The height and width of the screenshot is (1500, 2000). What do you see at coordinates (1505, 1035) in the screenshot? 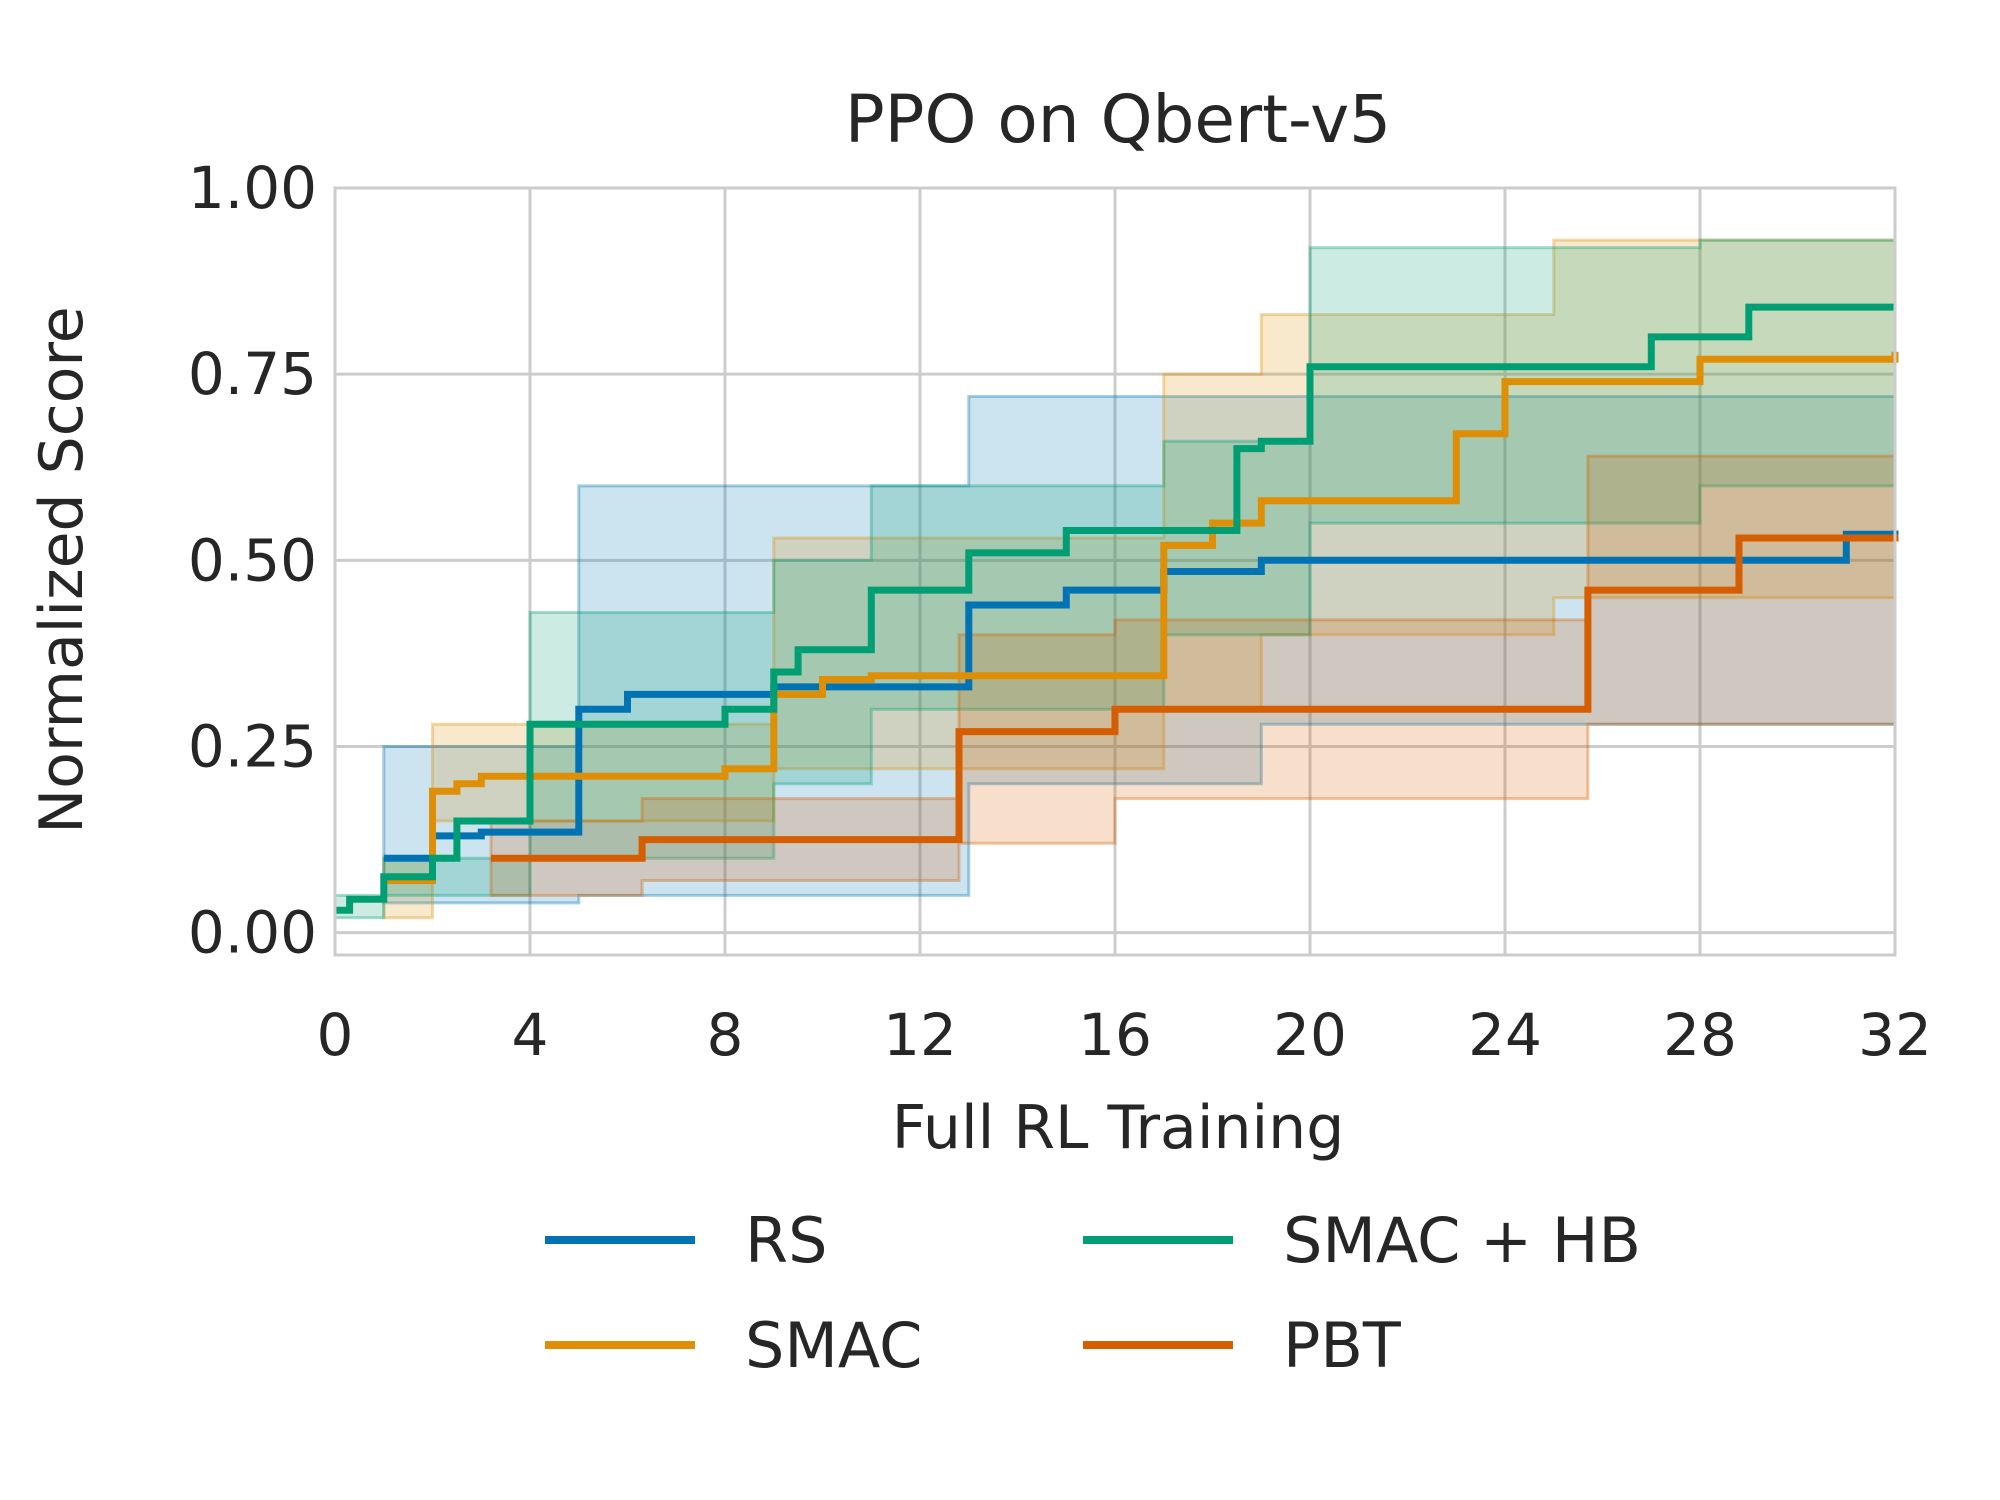
I see `x-tick-label: 24` at bounding box center [1505, 1035].